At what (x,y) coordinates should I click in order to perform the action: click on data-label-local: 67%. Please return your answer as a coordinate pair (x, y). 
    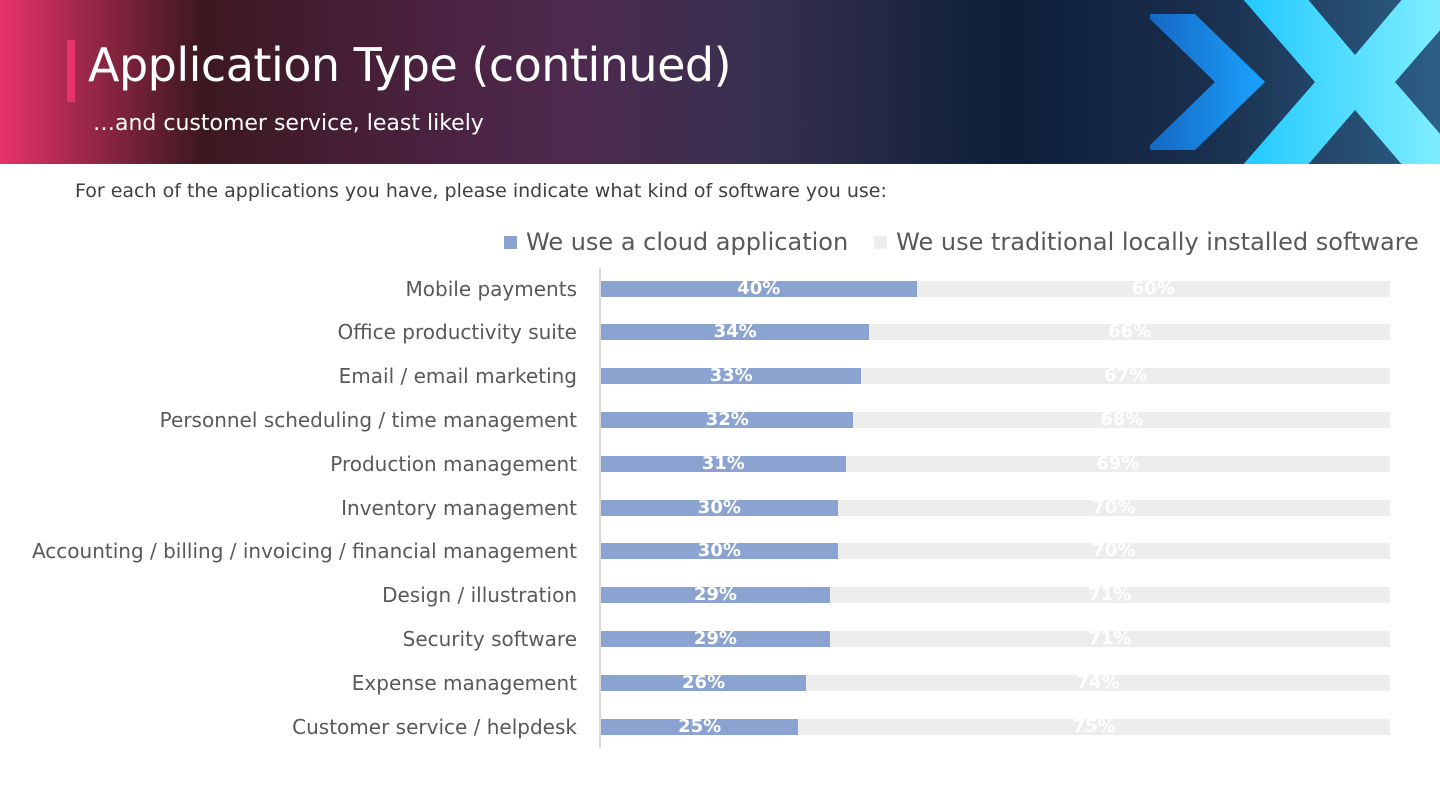
    Looking at the image, I should click on (1126, 376).